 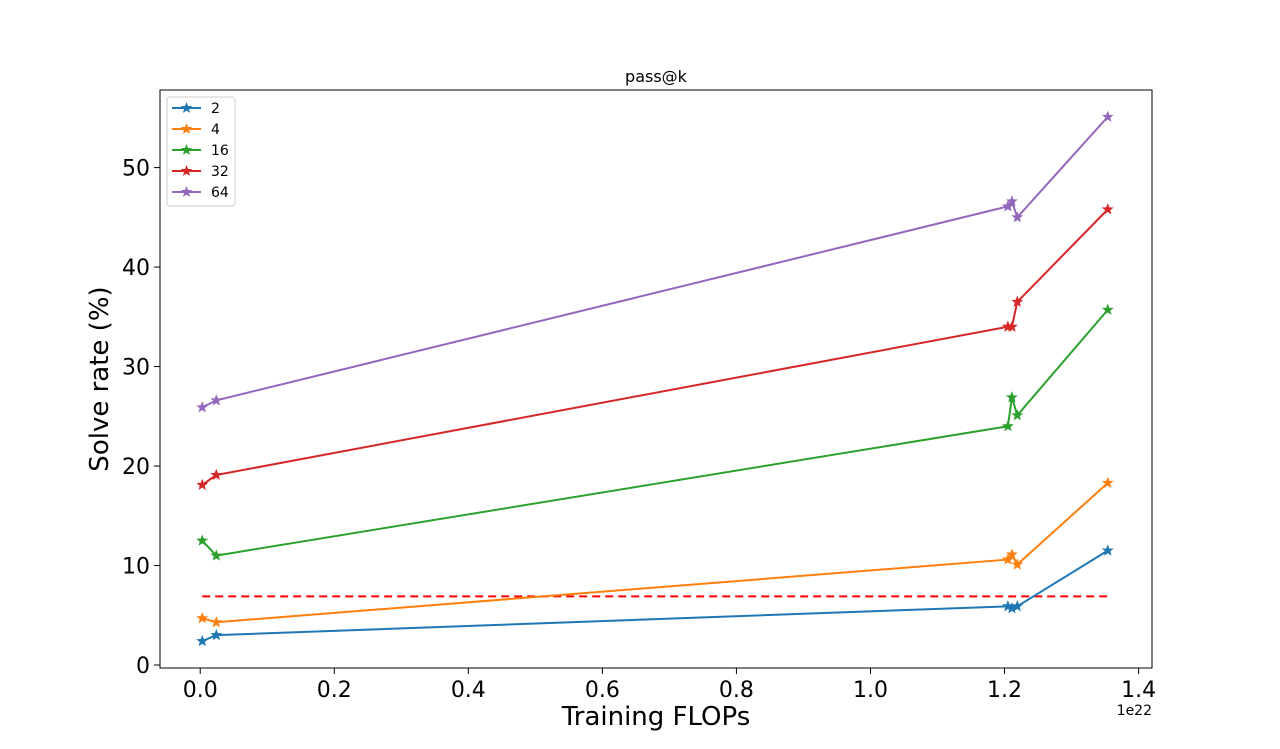 What do you see at coordinates (736, 690) in the screenshot?
I see `x-tick-label: 0.8` at bounding box center [736, 690].